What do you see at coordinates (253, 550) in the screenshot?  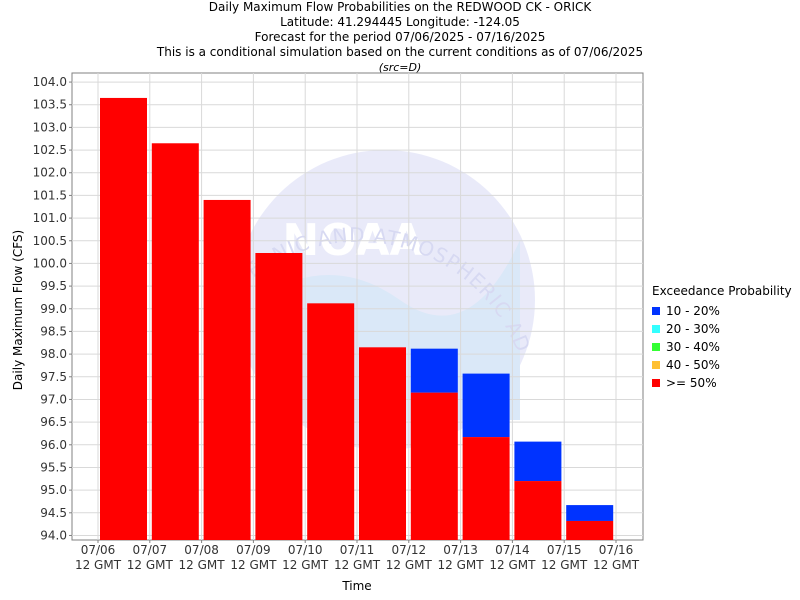 I see `x-tick-label-date: 07/09` at bounding box center [253, 550].